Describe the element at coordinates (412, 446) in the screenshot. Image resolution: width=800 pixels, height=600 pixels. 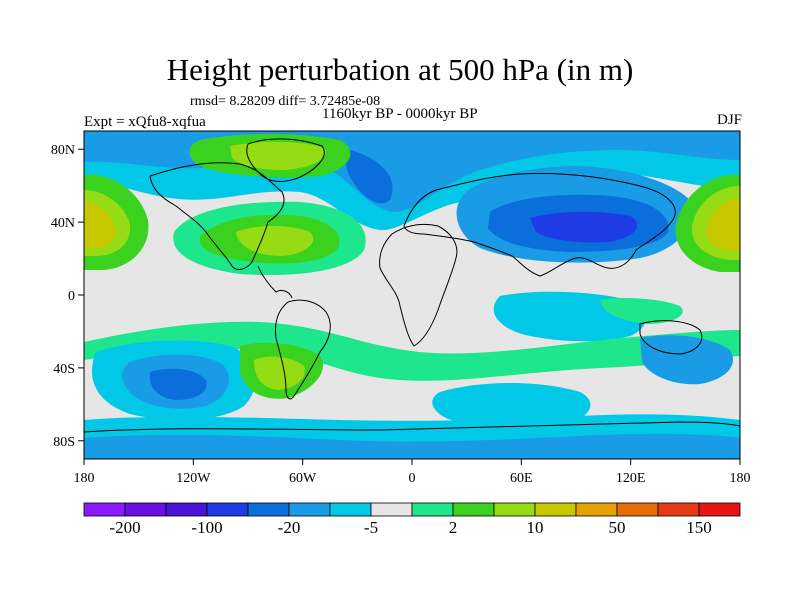
I see `contour-antarctic-low-core` at that location.